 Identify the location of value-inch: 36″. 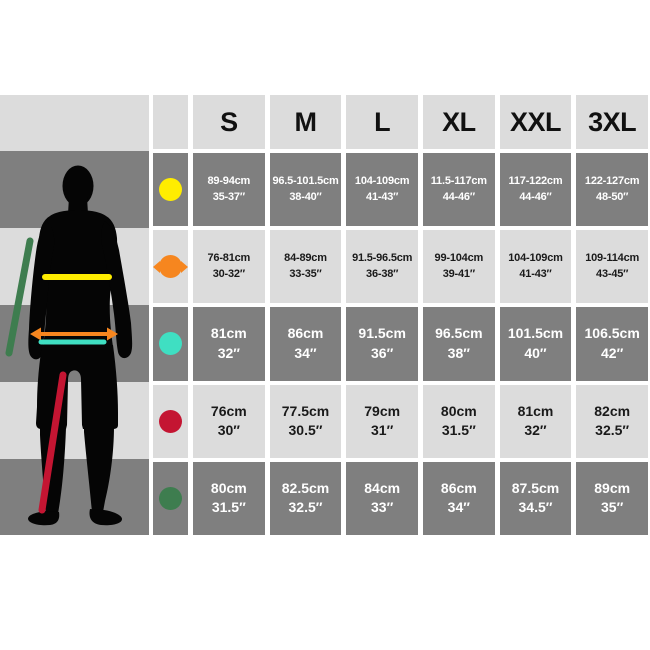
(382, 352).